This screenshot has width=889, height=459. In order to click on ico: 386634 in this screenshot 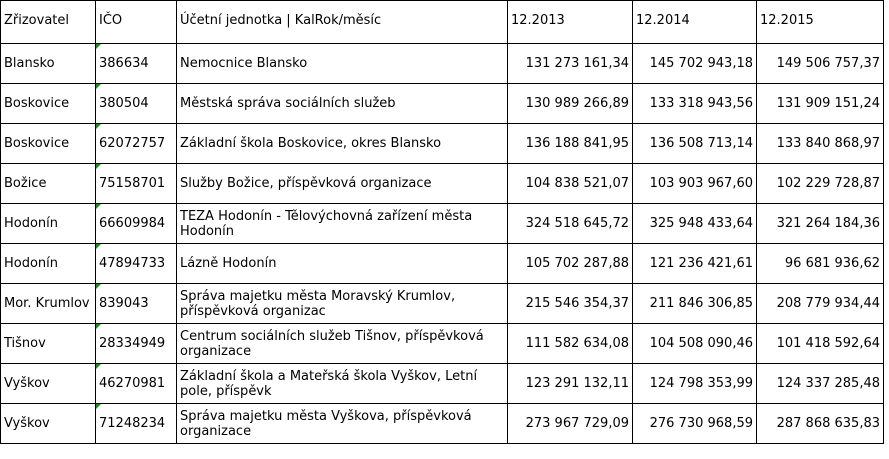, I will do `click(136, 63)`.